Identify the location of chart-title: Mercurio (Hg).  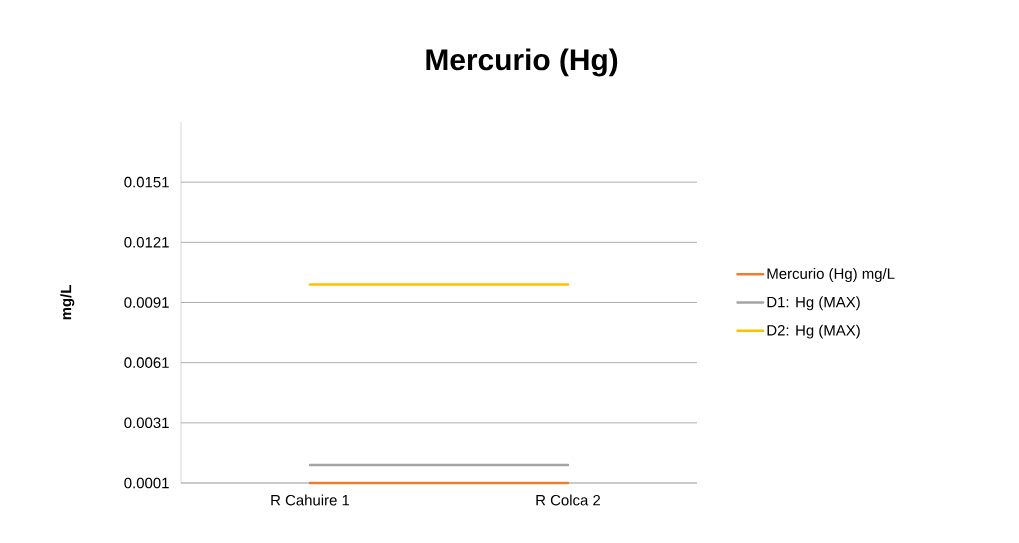
(522, 62).